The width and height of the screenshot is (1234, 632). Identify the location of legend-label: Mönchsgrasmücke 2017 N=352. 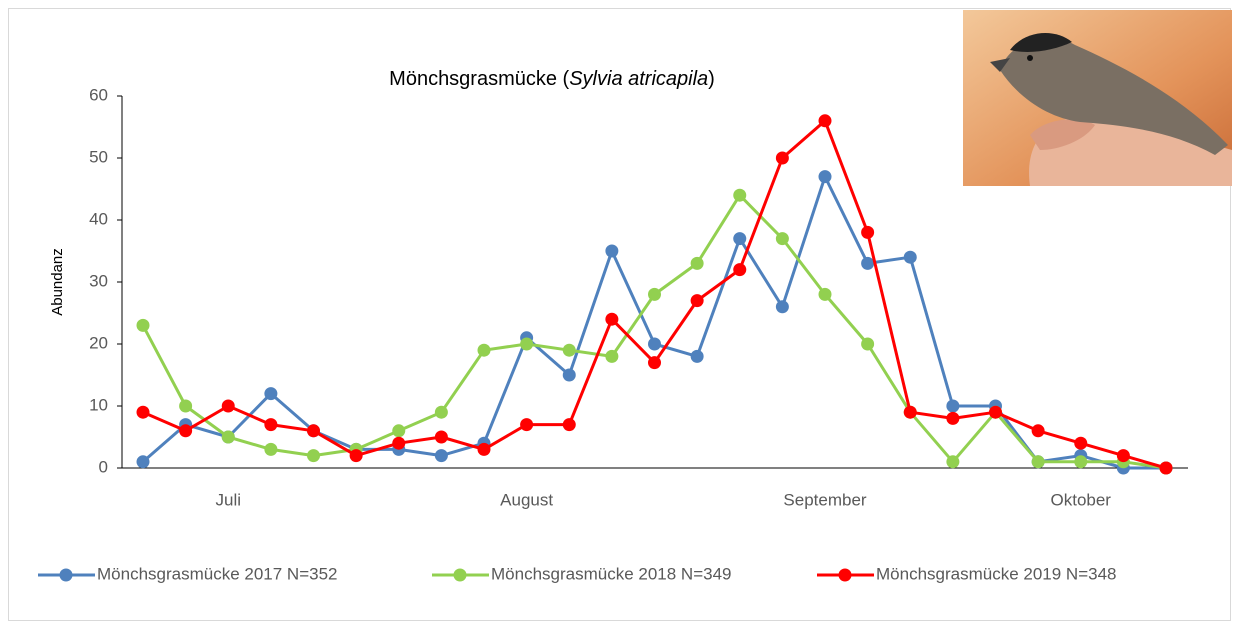
(217, 573).